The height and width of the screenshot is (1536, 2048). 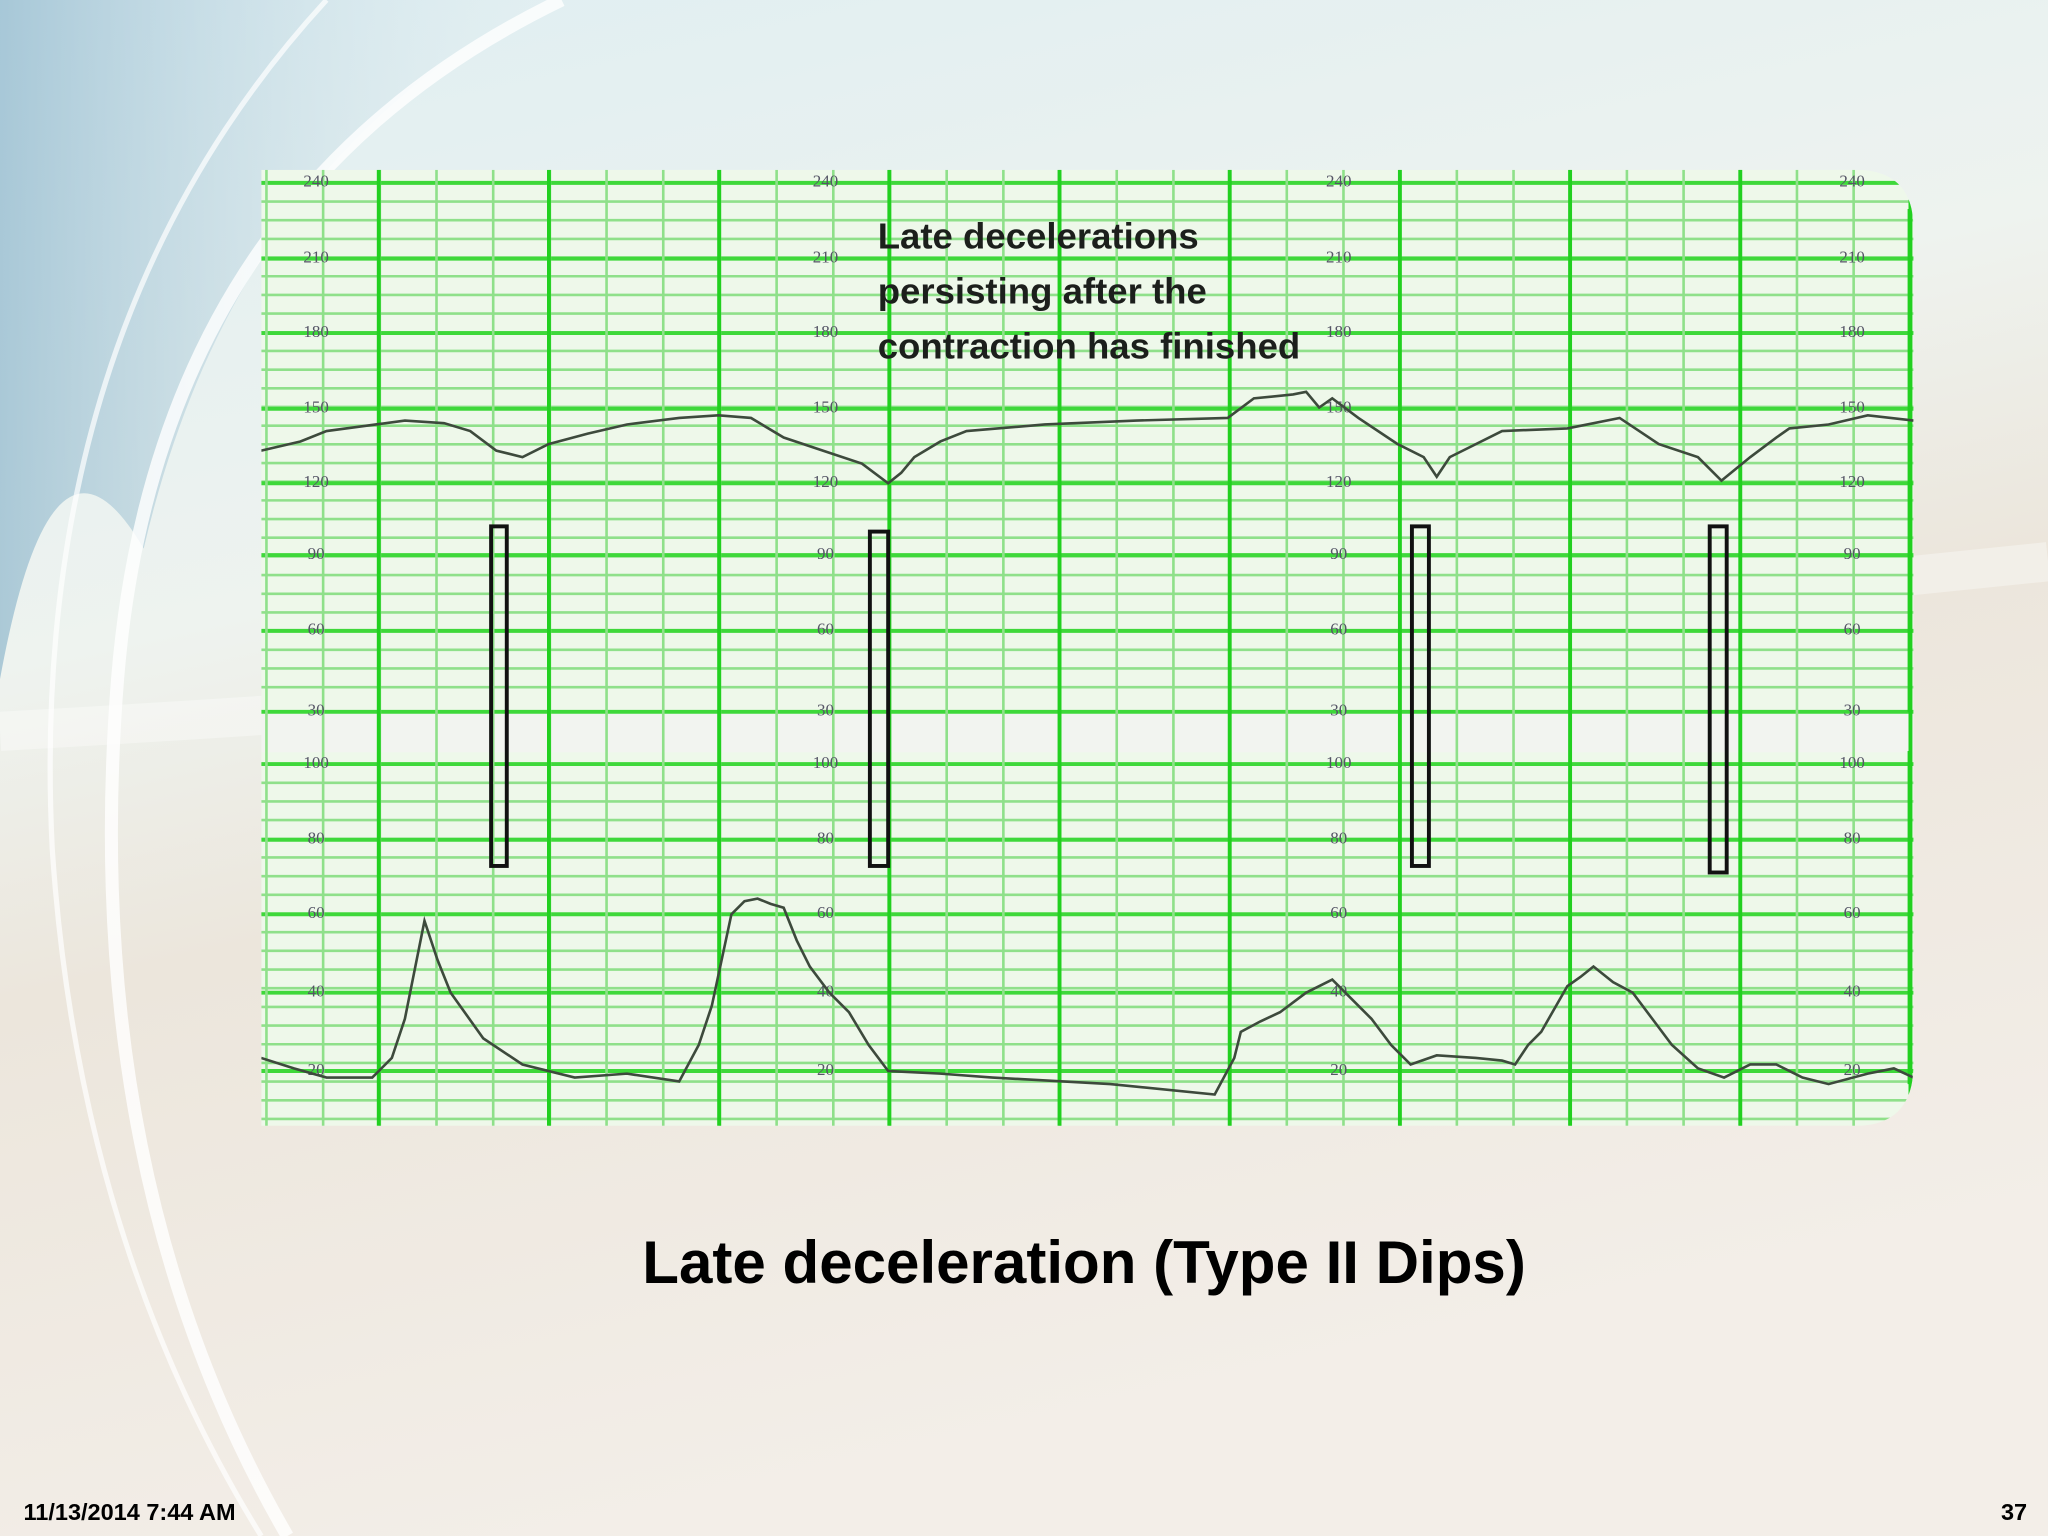 What do you see at coordinates (130, 1512) in the screenshot?
I see `slide-date: 11/13/2014 7:44 AM` at bounding box center [130, 1512].